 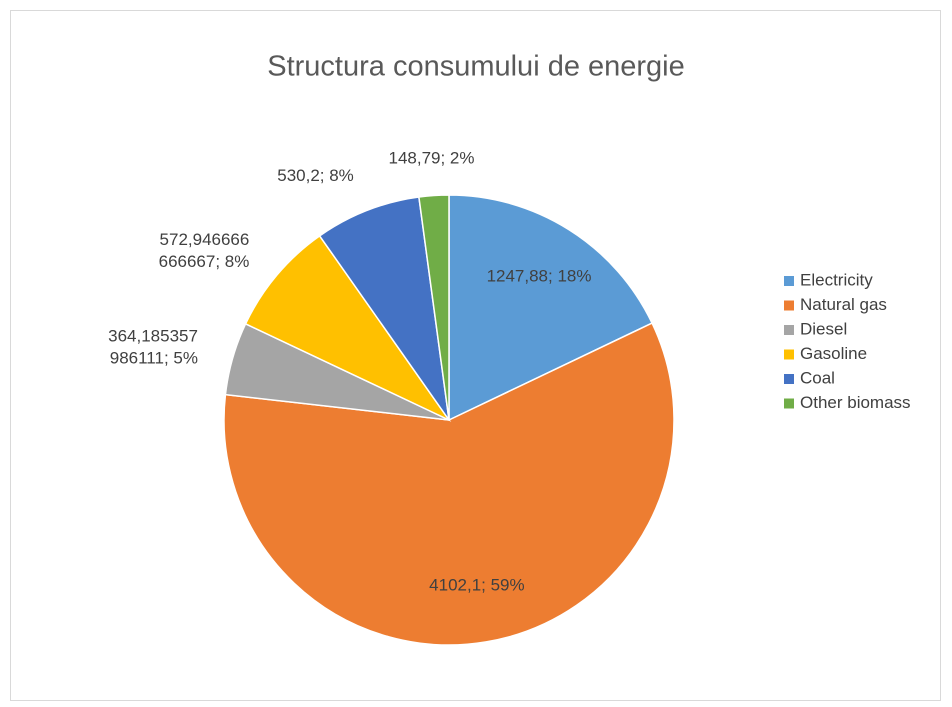 What do you see at coordinates (153, 347) in the screenshot?
I see `data-label: 364,185357 986111; 5%` at bounding box center [153, 347].